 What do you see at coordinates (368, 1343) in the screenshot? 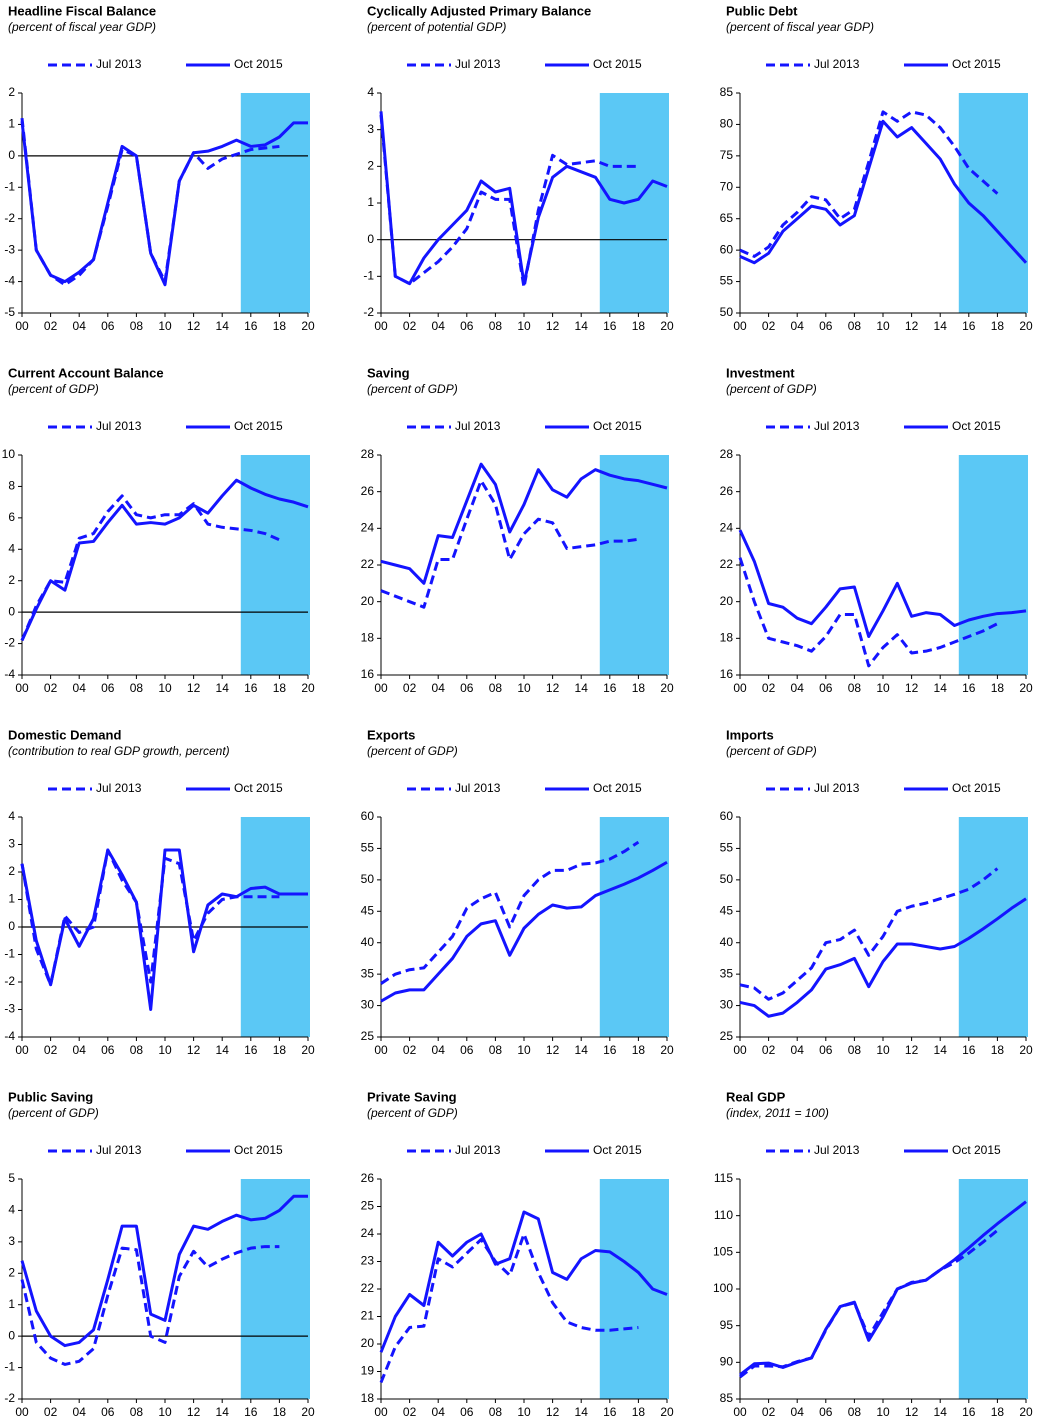
I see `y-tick-label: 20` at bounding box center [368, 1343].